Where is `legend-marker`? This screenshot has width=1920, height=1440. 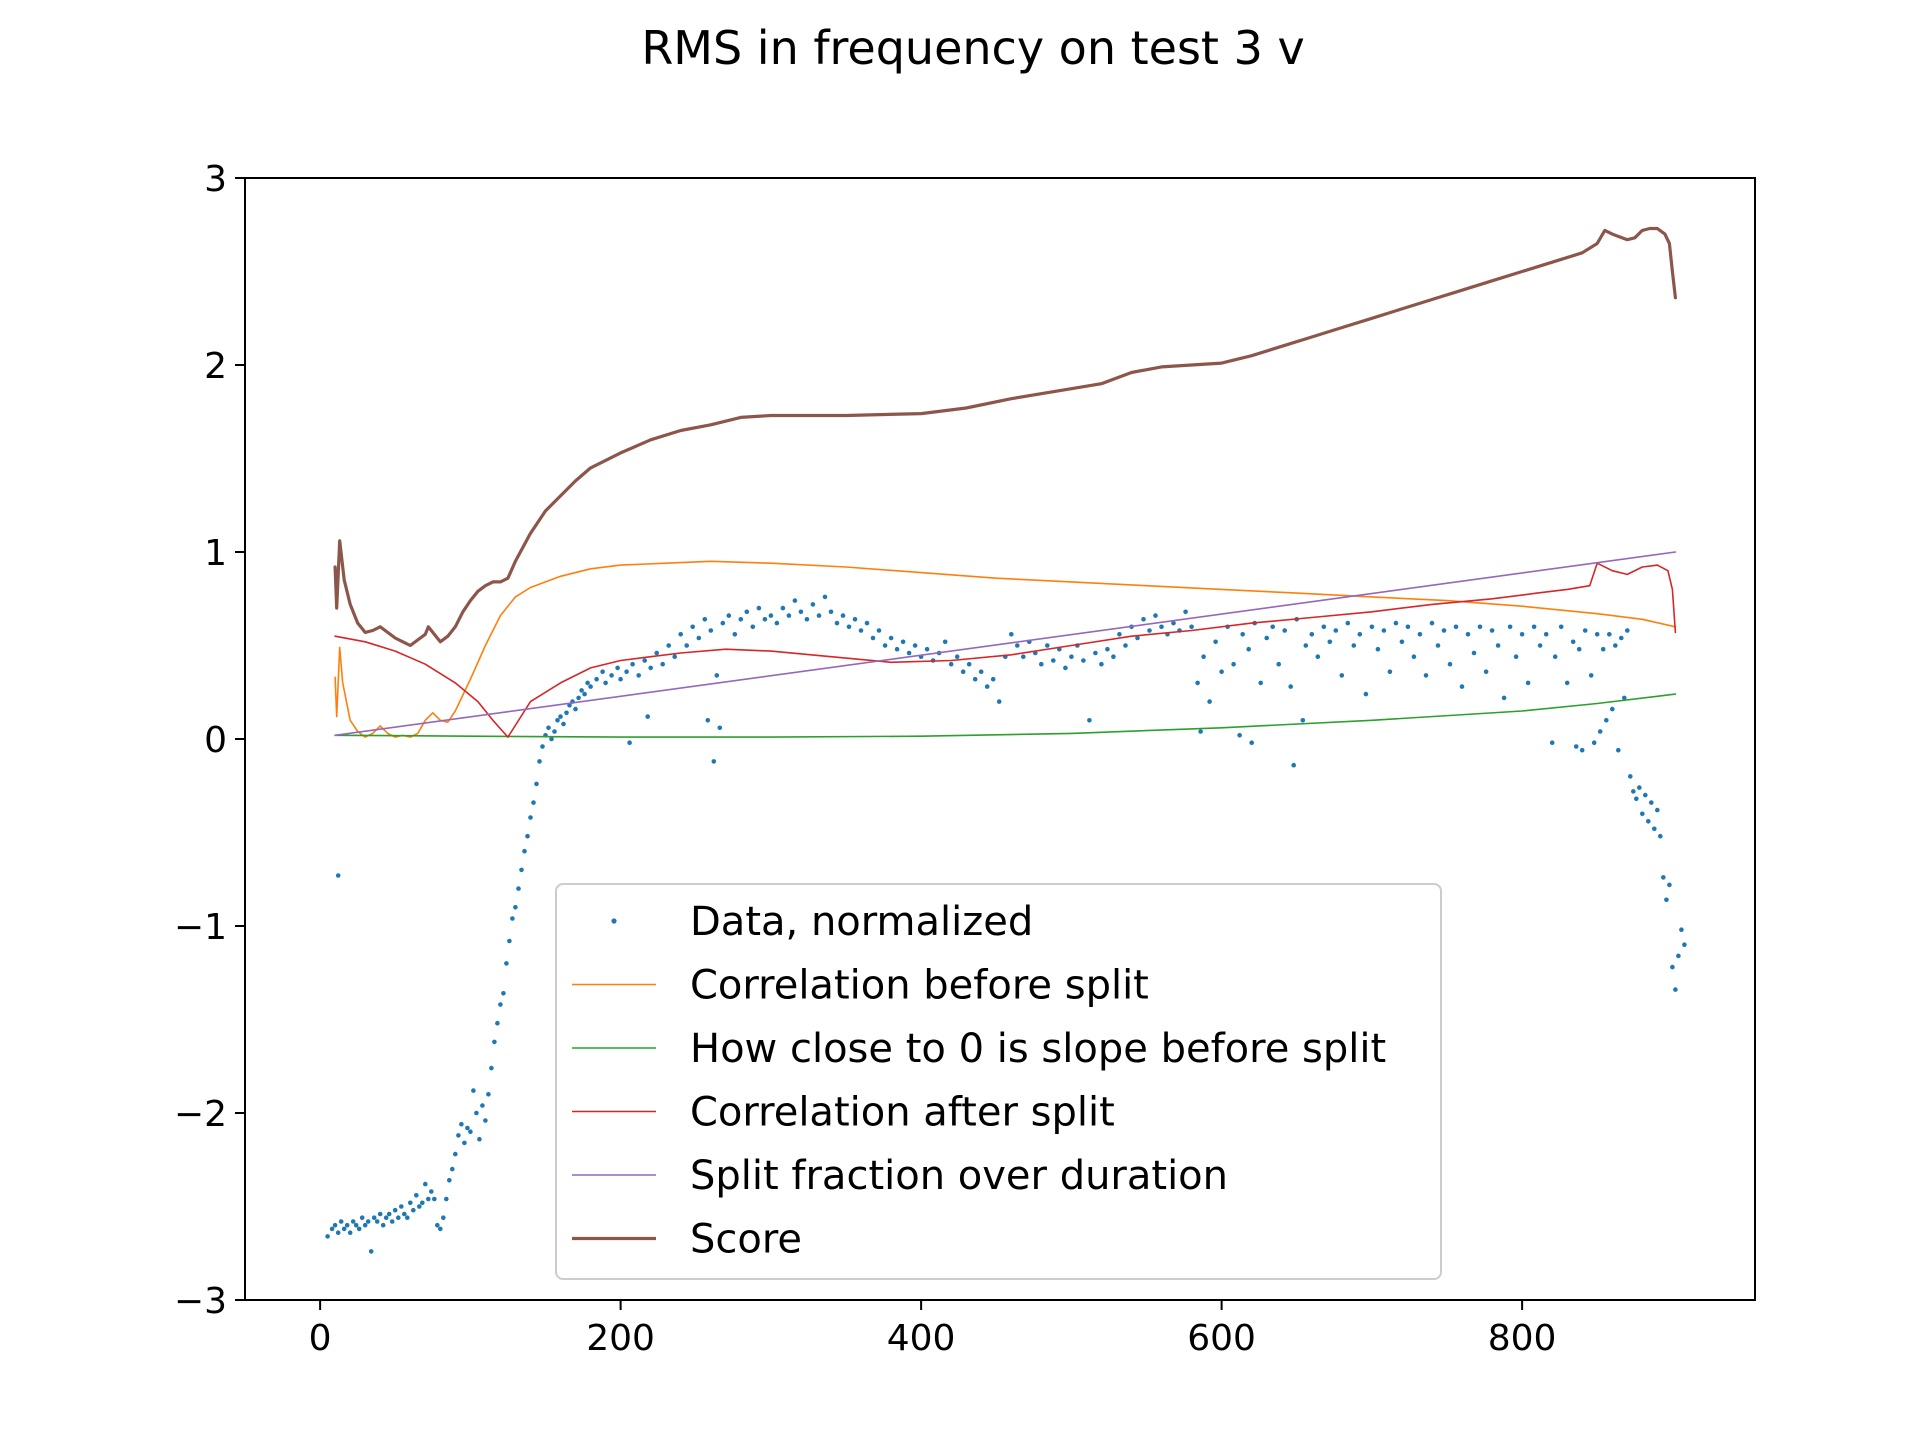 legend-marker is located at coordinates (614, 921).